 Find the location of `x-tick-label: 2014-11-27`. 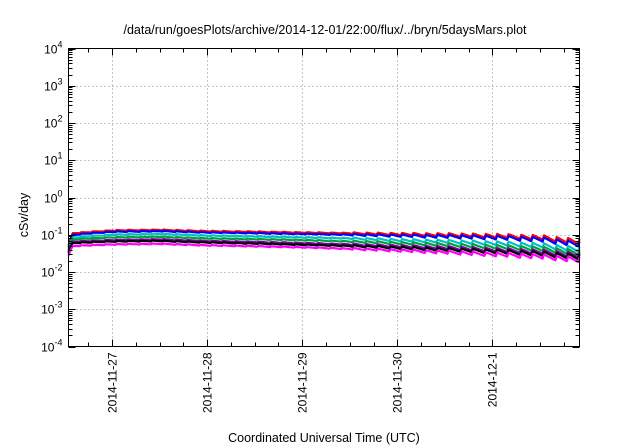

x-tick-label: 2014-11-27 is located at coordinates (113, 382).